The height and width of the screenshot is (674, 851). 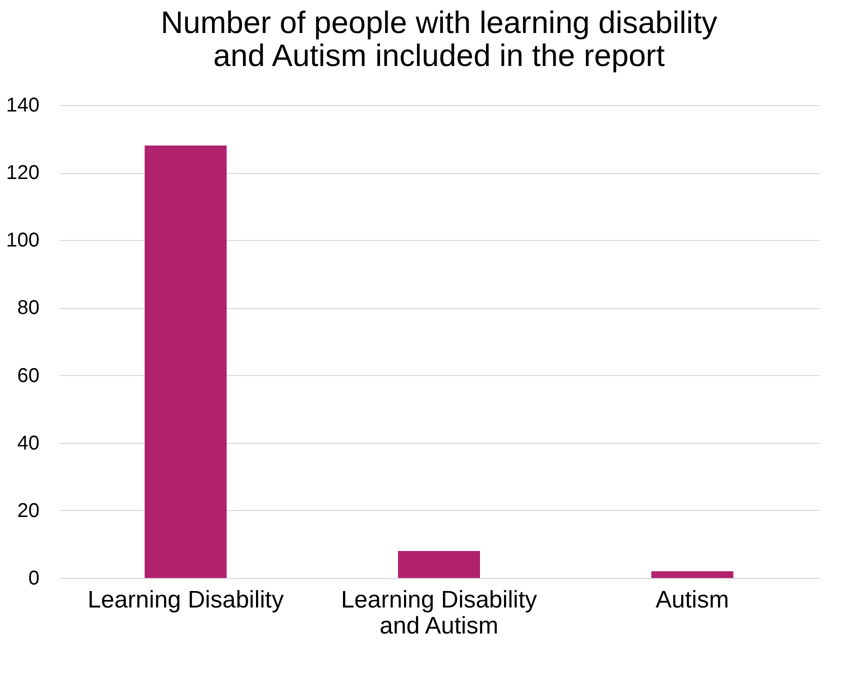 I want to click on y-tick-label: 20, so click(x=28, y=511).